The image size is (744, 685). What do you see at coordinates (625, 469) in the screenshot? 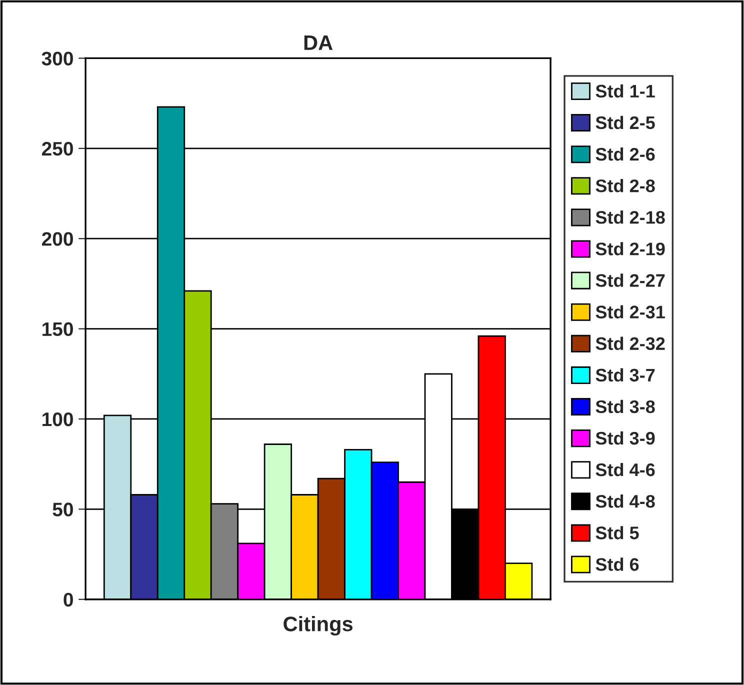
I see `legend-label: Std 4-6` at bounding box center [625, 469].